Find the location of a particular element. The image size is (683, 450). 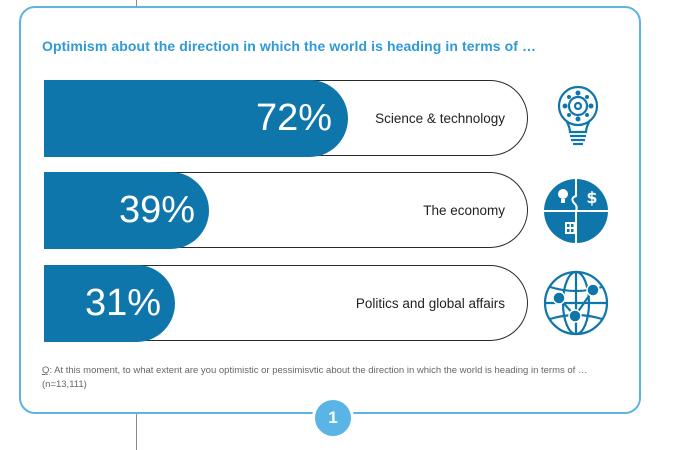

value-label-economy: 39% is located at coordinates (156, 209).